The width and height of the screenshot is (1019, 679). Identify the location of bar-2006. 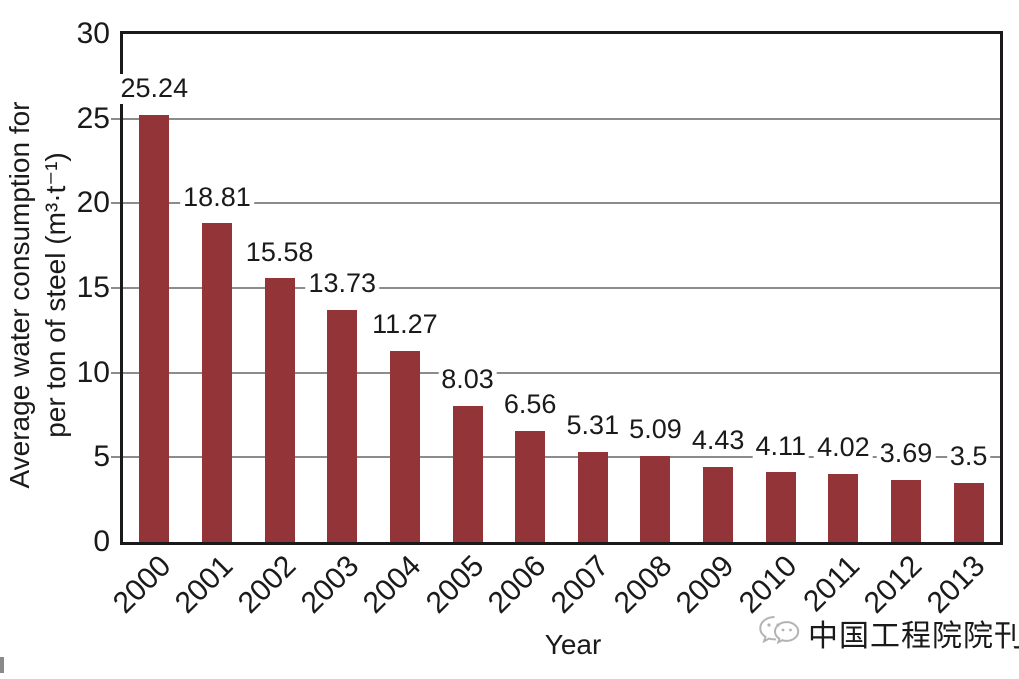
(530, 486).